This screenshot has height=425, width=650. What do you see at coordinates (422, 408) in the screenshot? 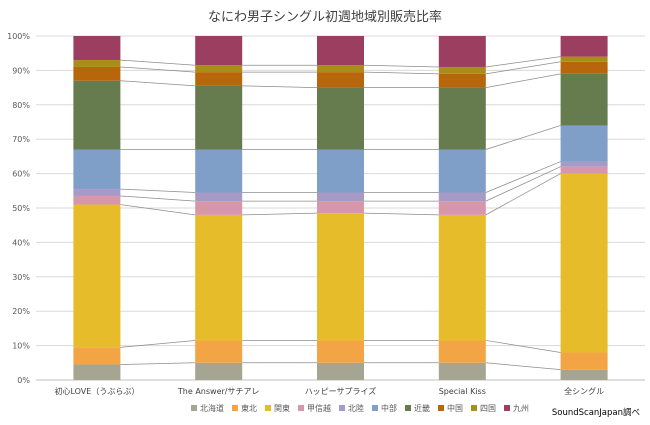
I see `legend-label: 近畿` at bounding box center [422, 408].